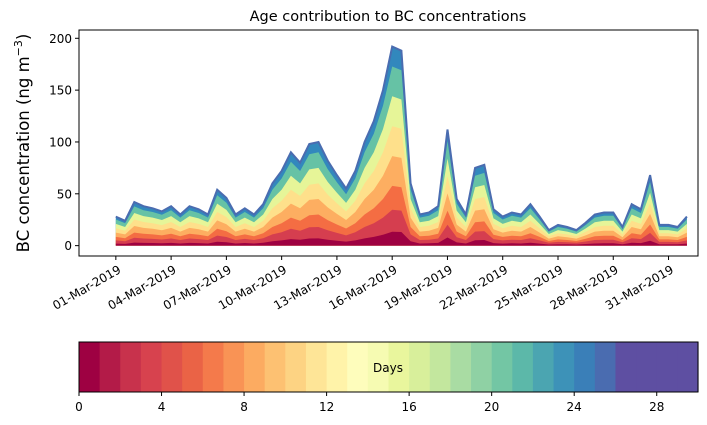 Image resolution: width=707 pixels, height=425 pixels. What do you see at coordinates (18, 48) in the screenshot?
I see `y-axis-label-sup: −3` at bounding box center [18, 48].